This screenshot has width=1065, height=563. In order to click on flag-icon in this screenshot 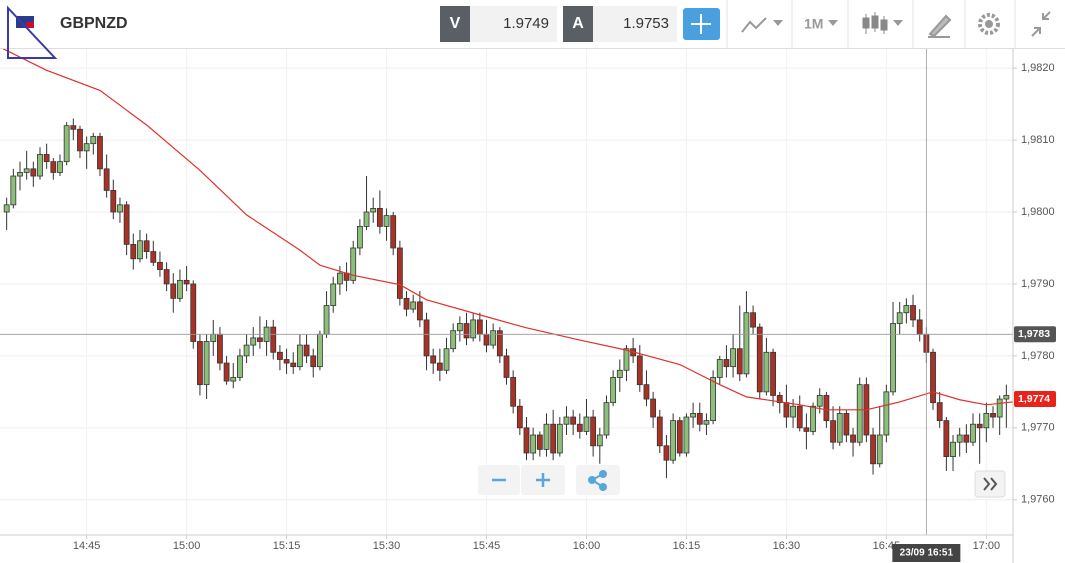, I will do `click(30, 25)`.